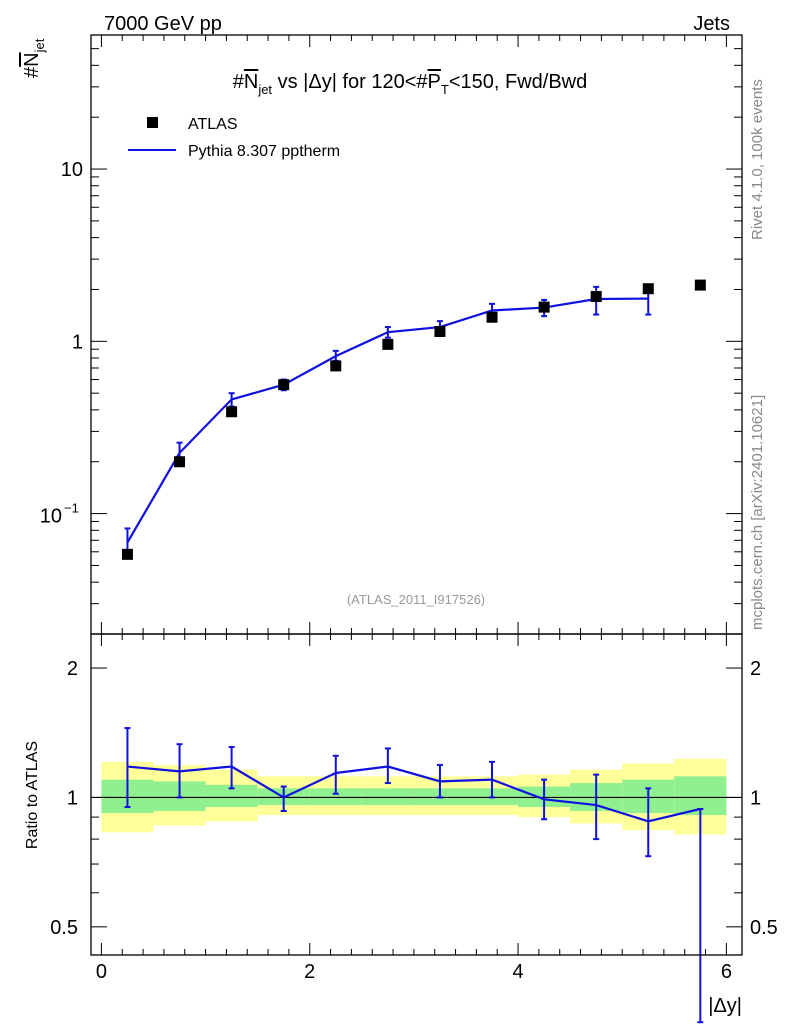 Image resolution: width=786 pixels, height=1024 pixels. What do you see at coordinates (416, 599) in the screenshot?
I see `analysis-watermark: (ATLAS_2011_I917526)` at bounding box center [416, 599].